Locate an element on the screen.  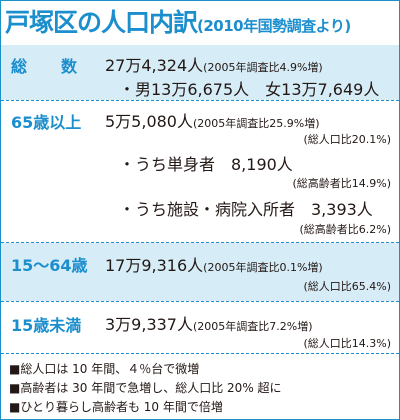
note-item: ■ひとり暮らし高齢者も 10 年間で倍増 is located at coordinates (116, 407).